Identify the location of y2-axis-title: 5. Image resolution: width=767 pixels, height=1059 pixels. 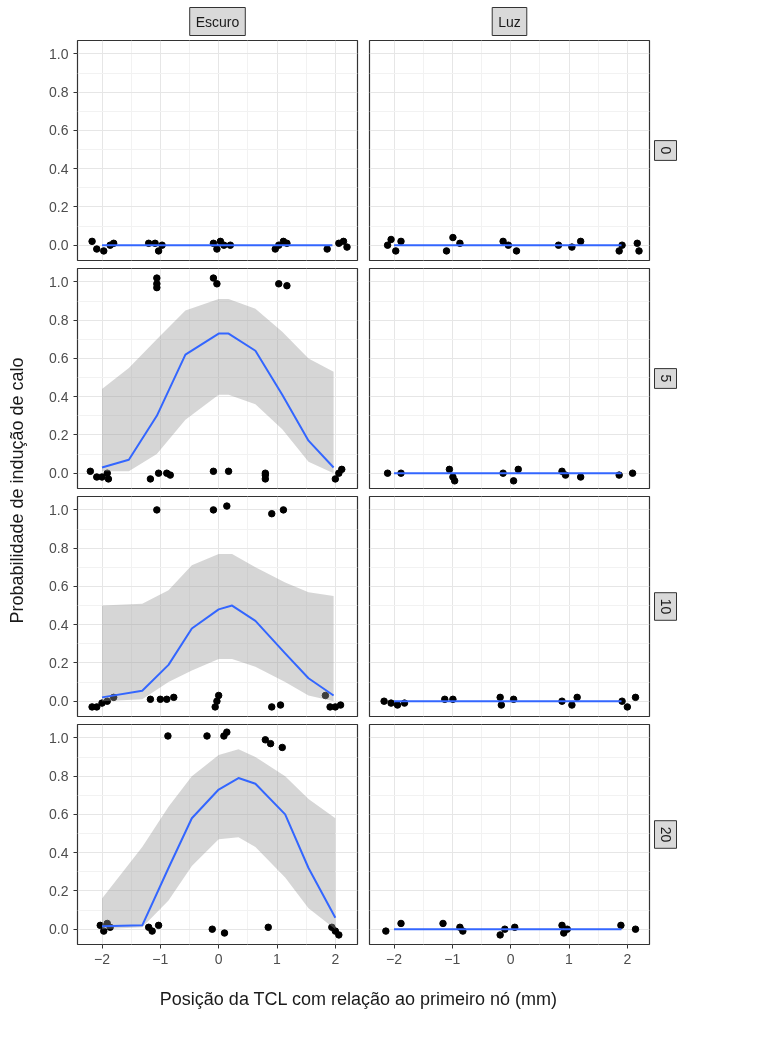
(665, 378).